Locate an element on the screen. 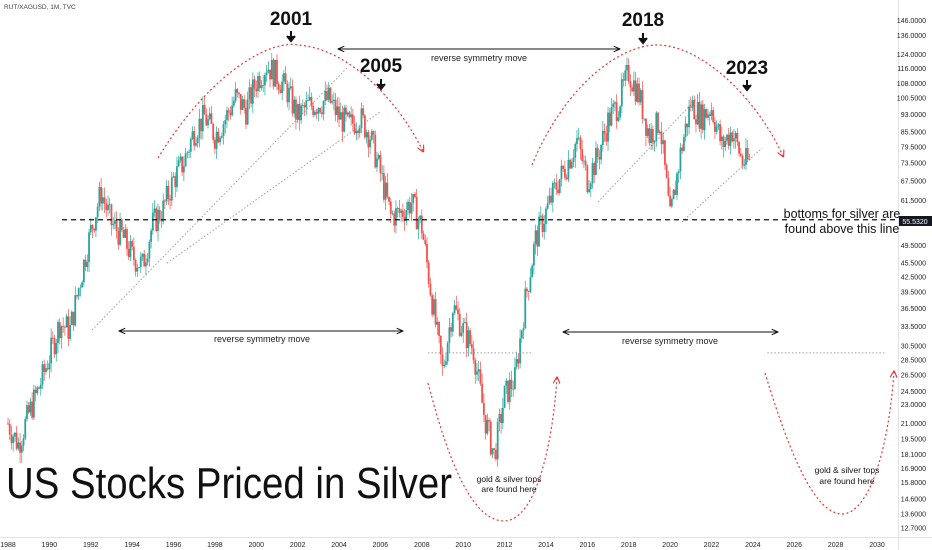 This screenshot has height=550, width=932. x-tick-label: 2026 is located at coordinates (794, 545).